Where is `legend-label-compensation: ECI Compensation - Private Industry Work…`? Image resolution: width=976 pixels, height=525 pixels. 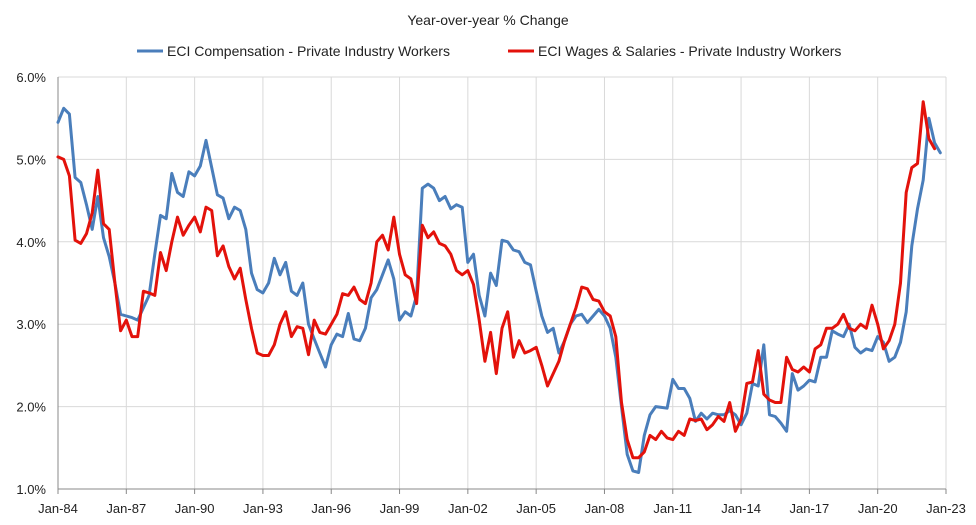
legend-label-compensation: ECI Compensation - Private Industry Work… is located at coordinates (308, 51).